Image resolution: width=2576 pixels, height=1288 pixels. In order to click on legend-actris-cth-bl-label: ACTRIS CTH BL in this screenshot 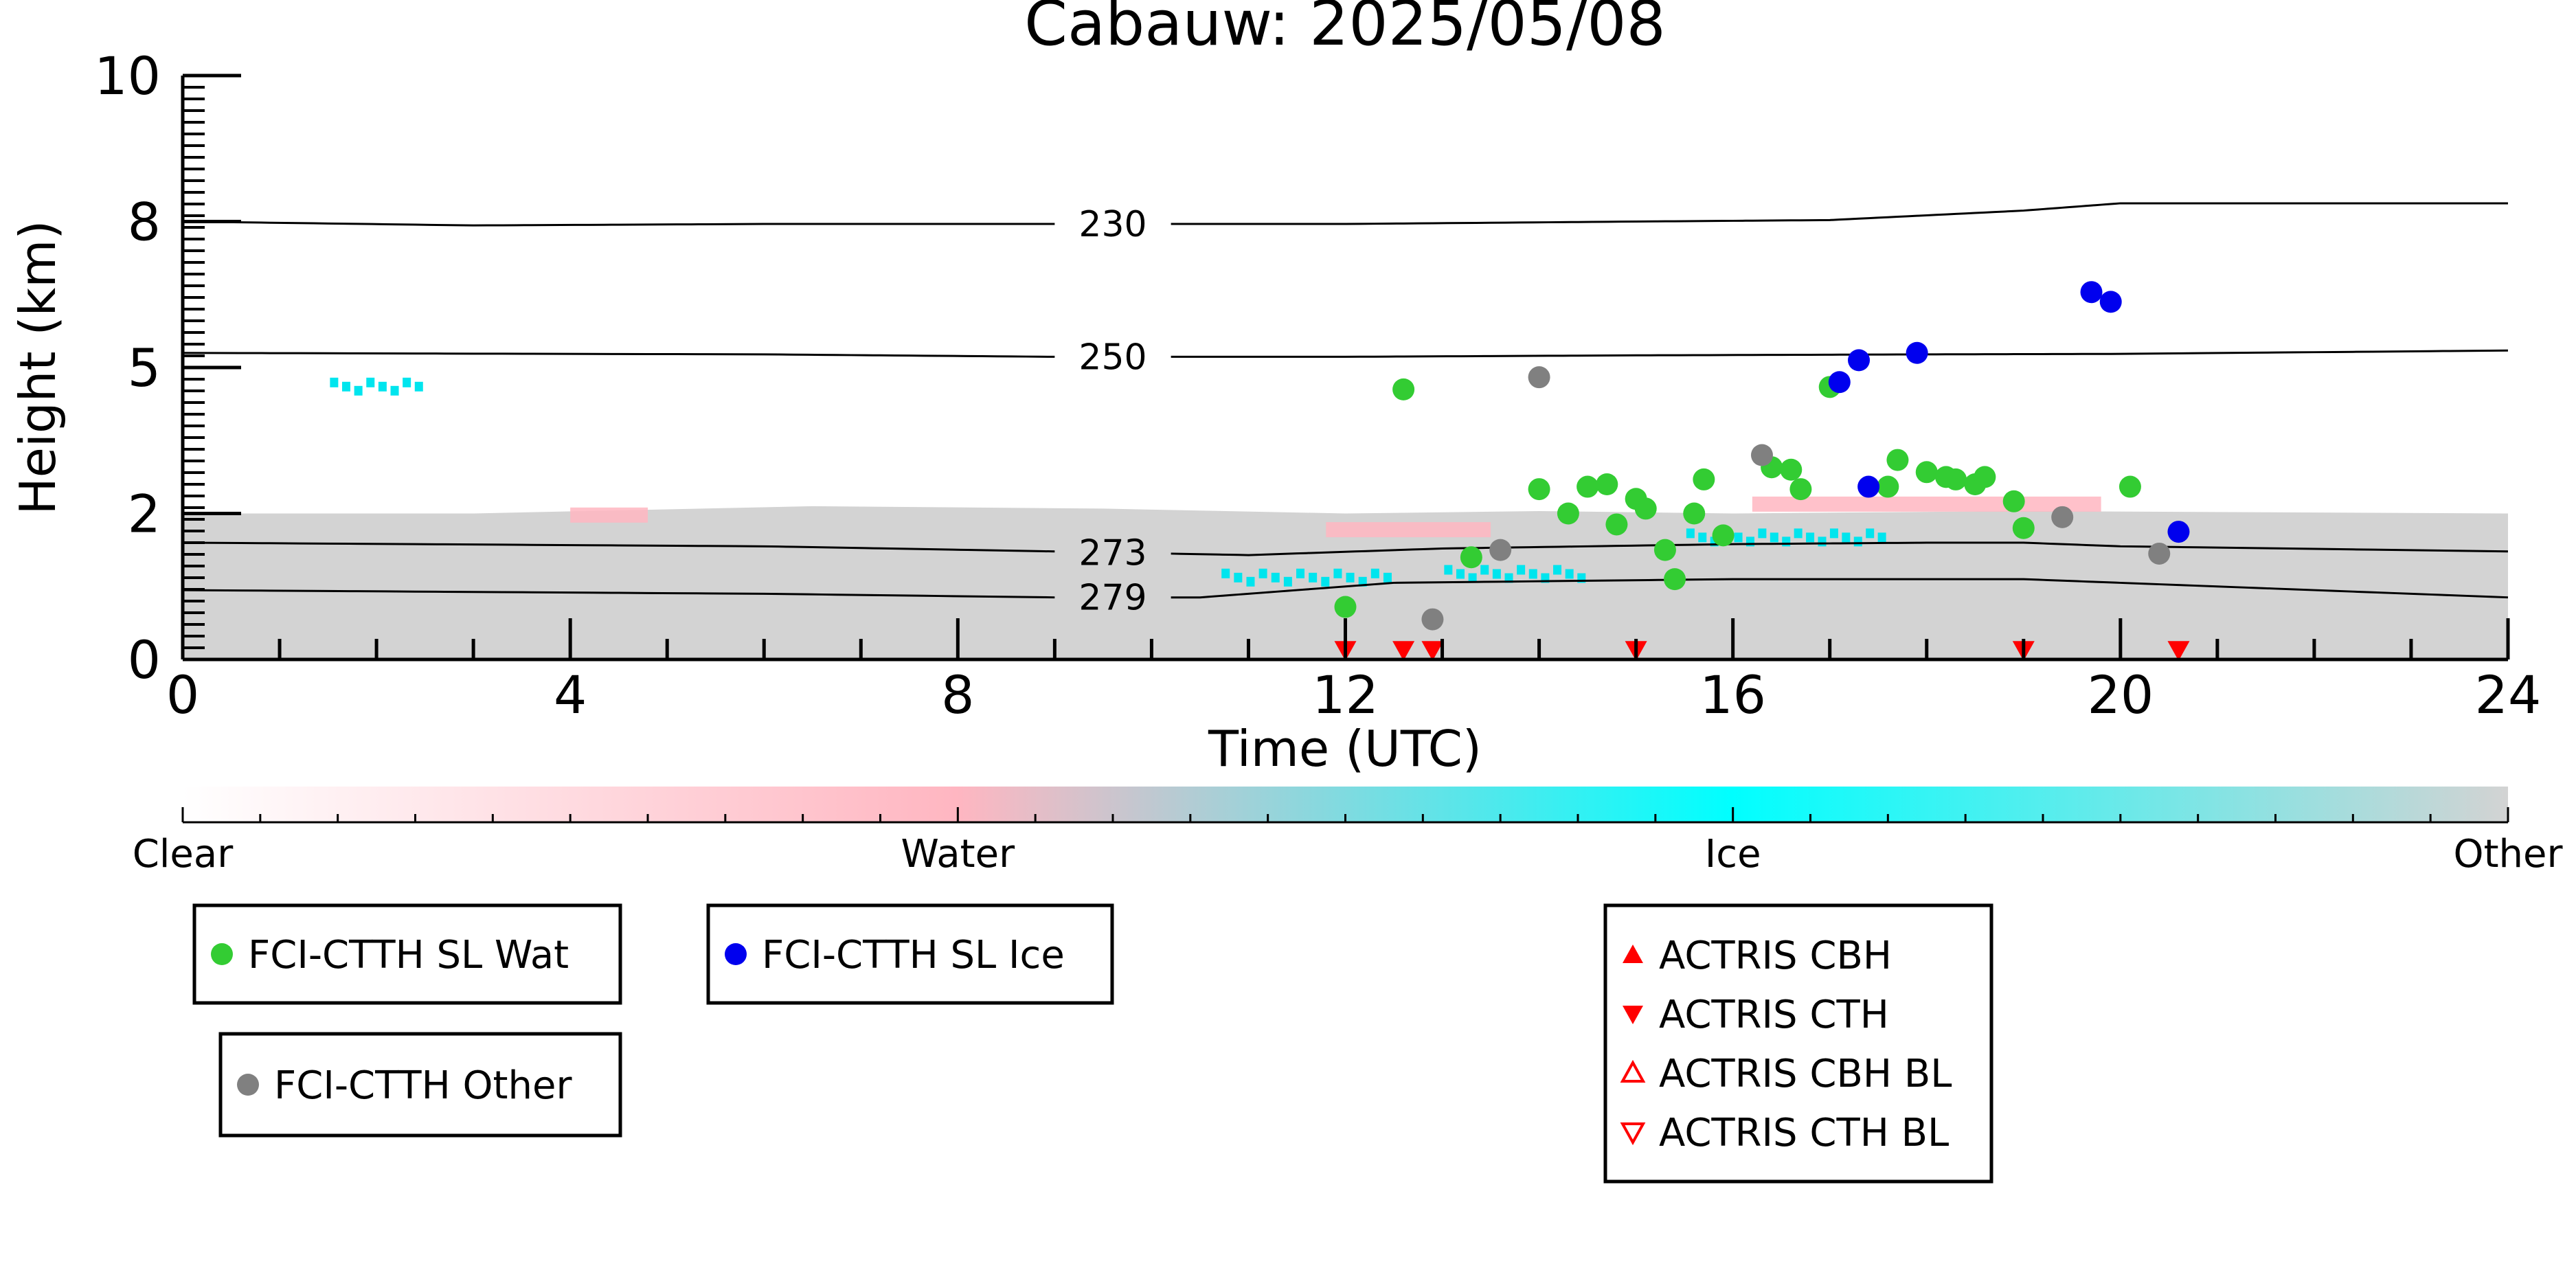, I will do `click(1804, 1133)`.